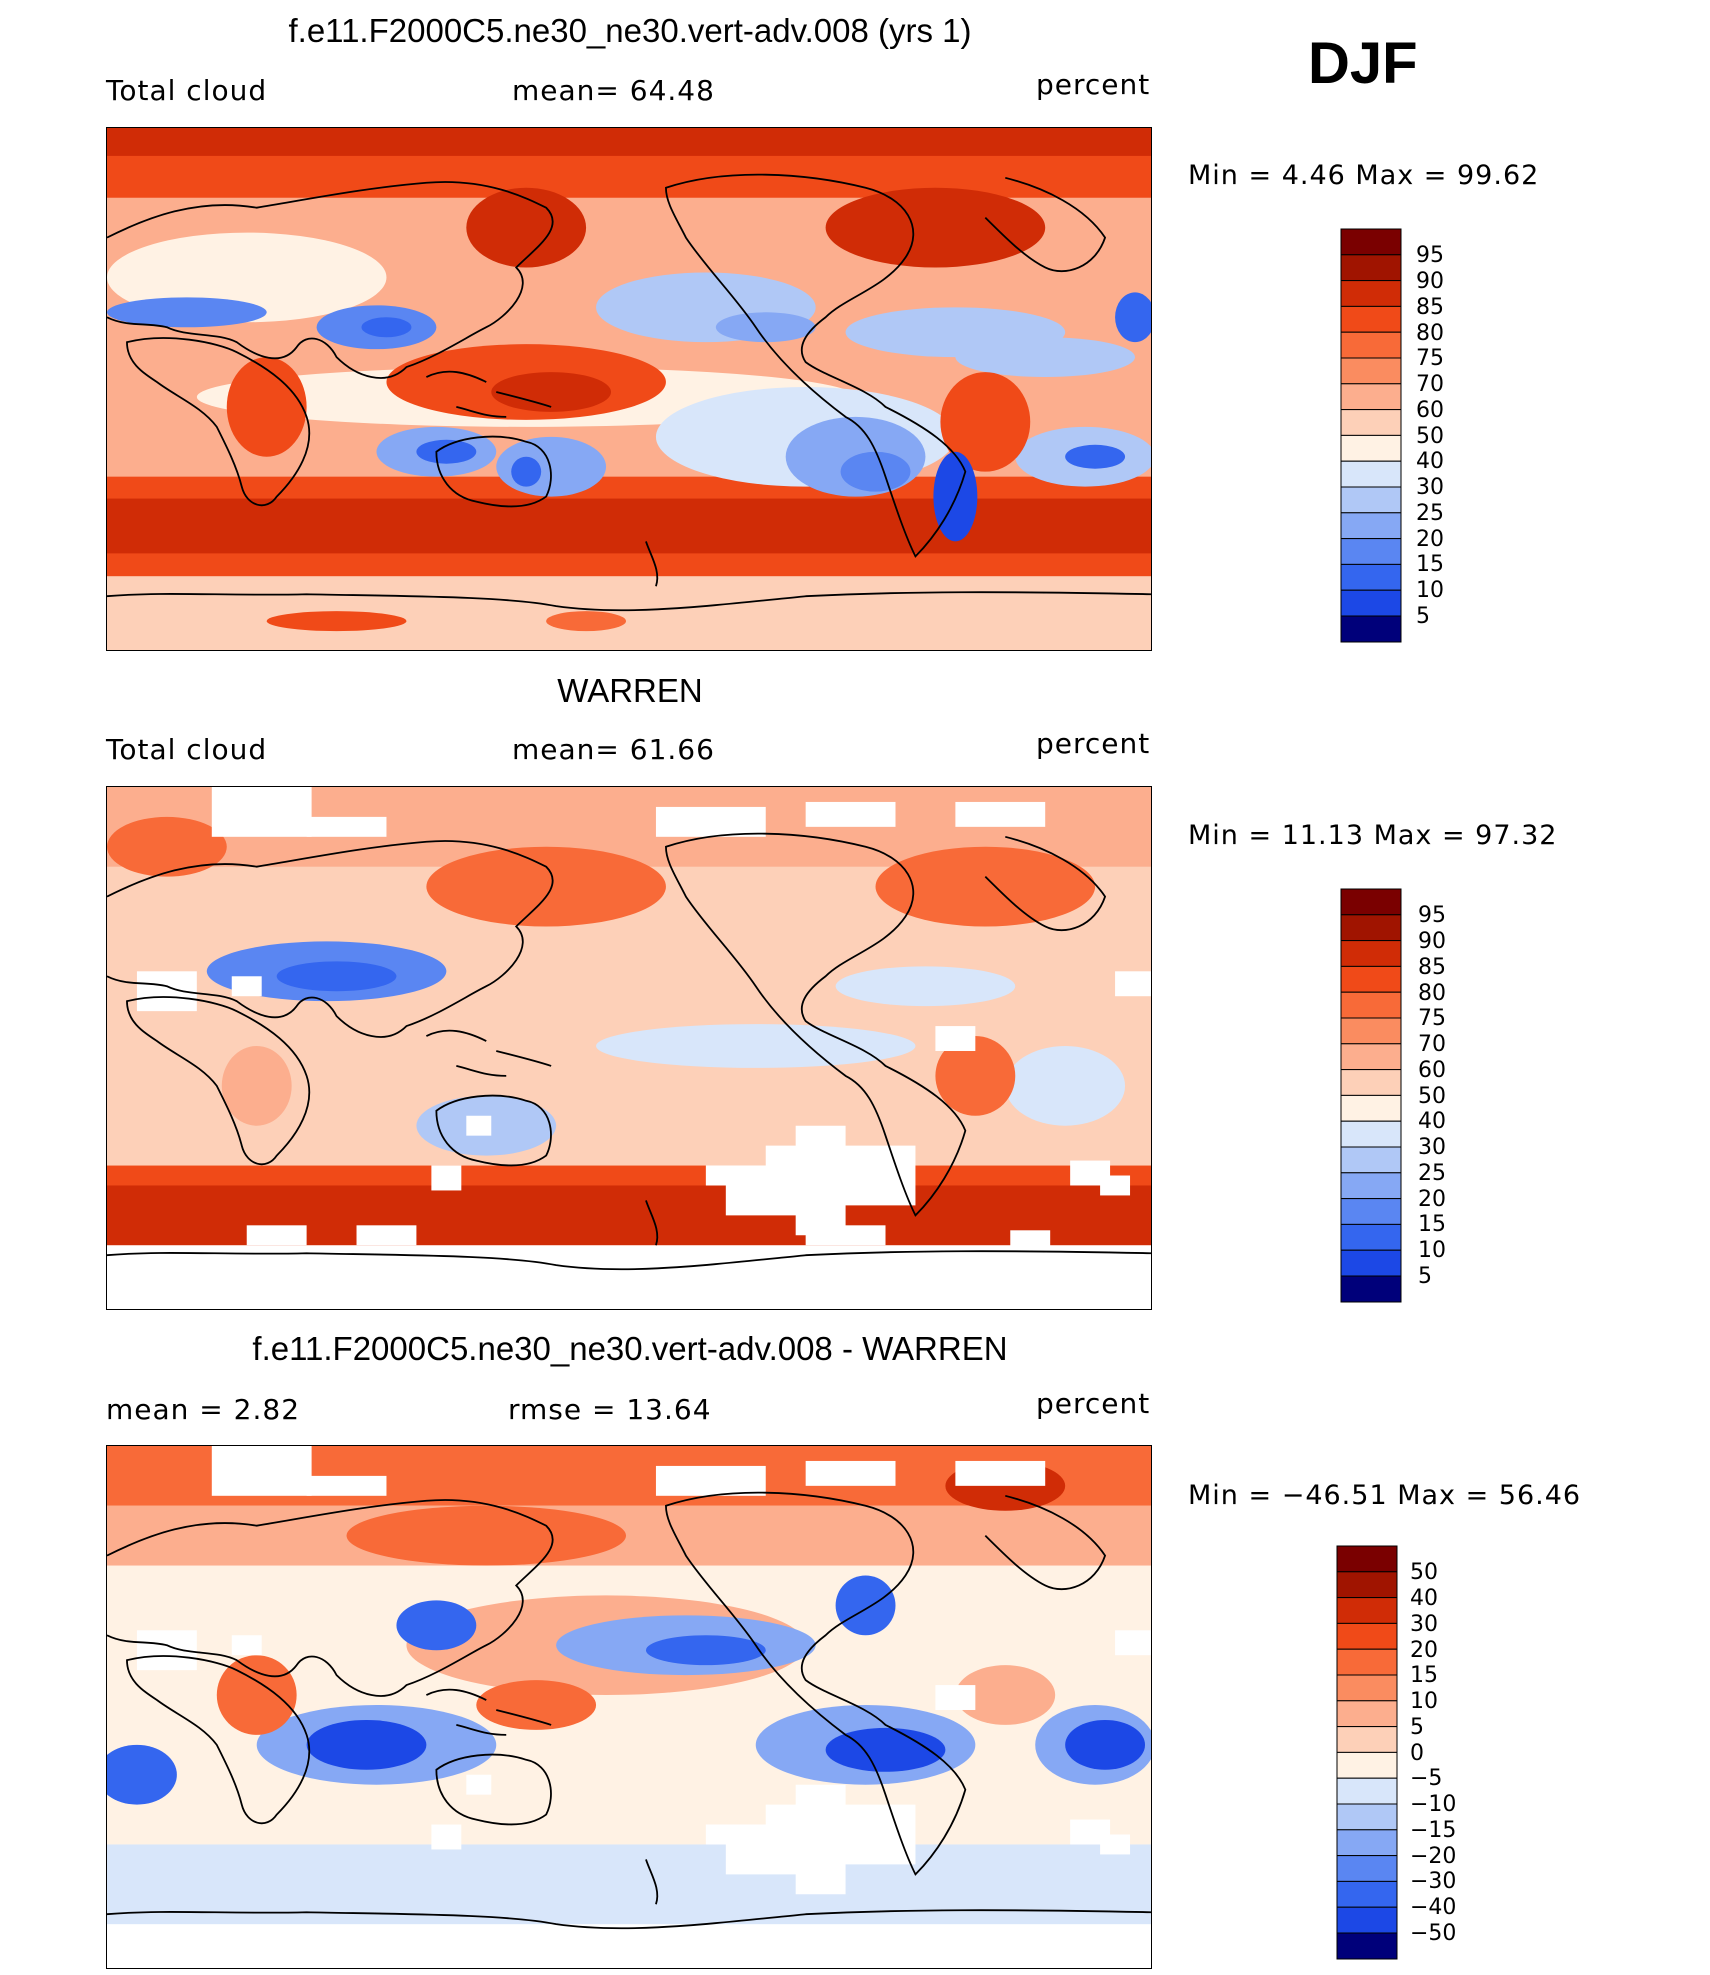  Describe the element at coordinates (1093, 84) in the screenshot. I see `panel-1-units: percent` at that location.